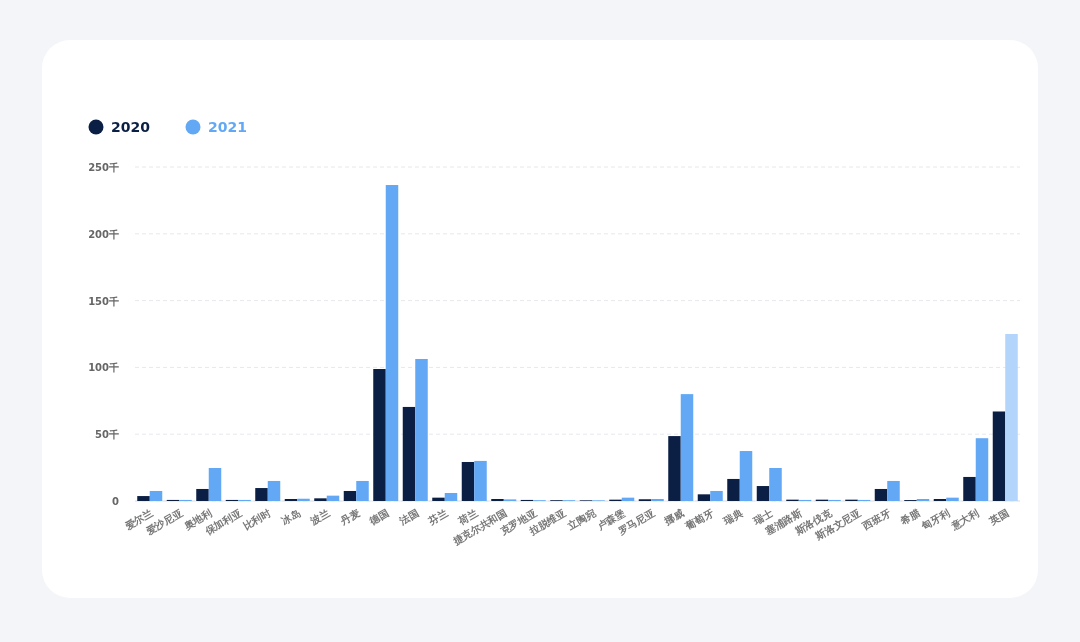 This screenshot has height=642, width=1080. Describe the element at coordinates (103, 301) in the screenshot. I see `y-tick-label: 150千` at that location.